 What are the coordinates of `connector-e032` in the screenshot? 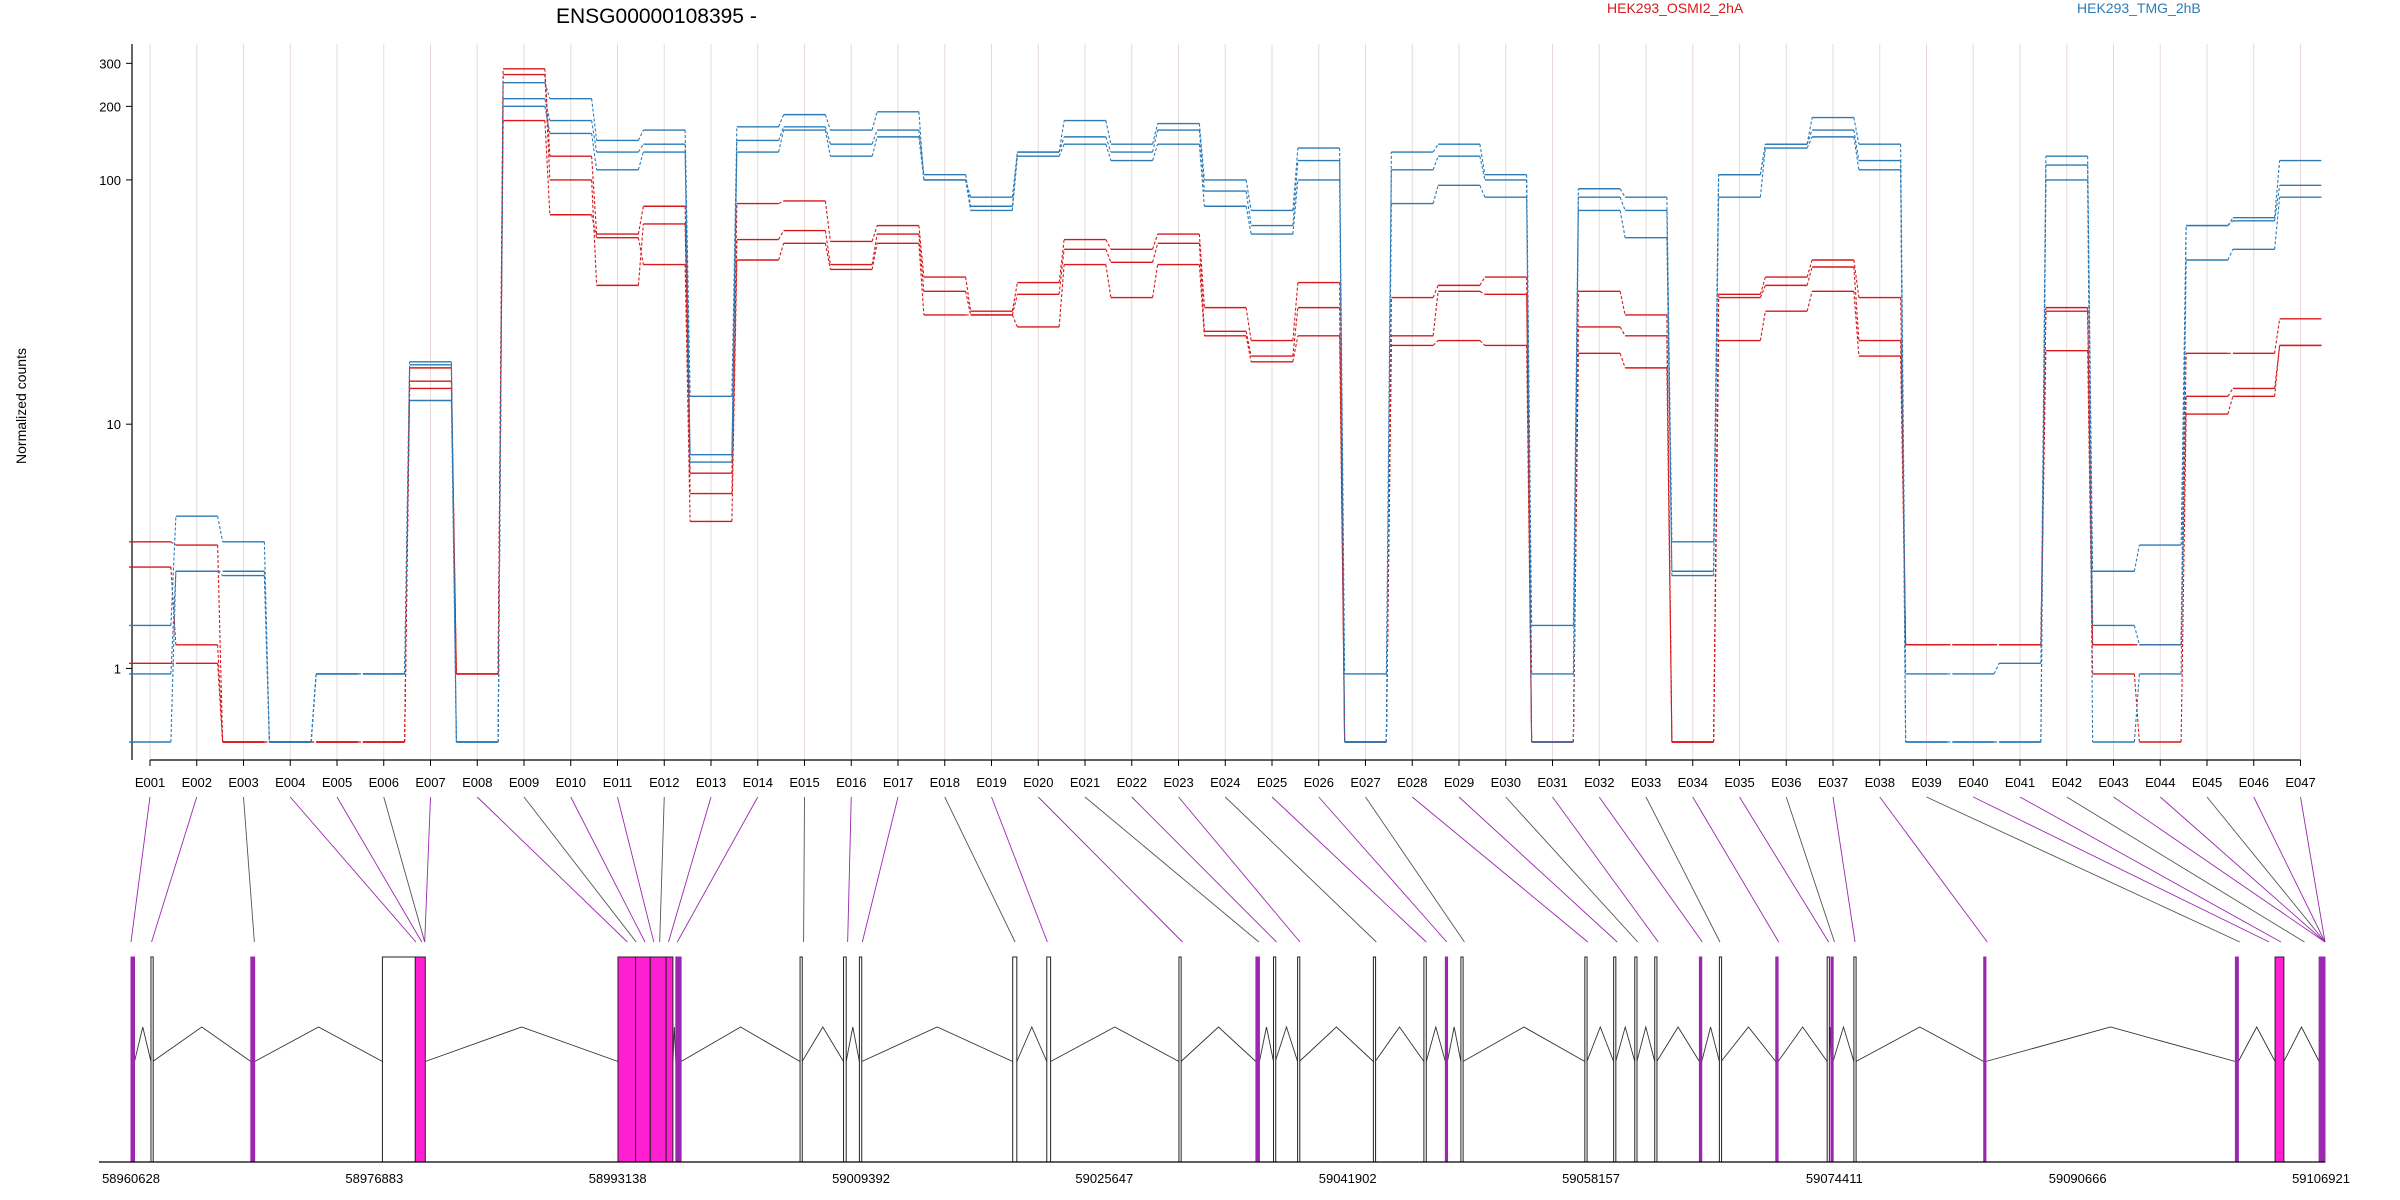 It's located at (1650, 869).